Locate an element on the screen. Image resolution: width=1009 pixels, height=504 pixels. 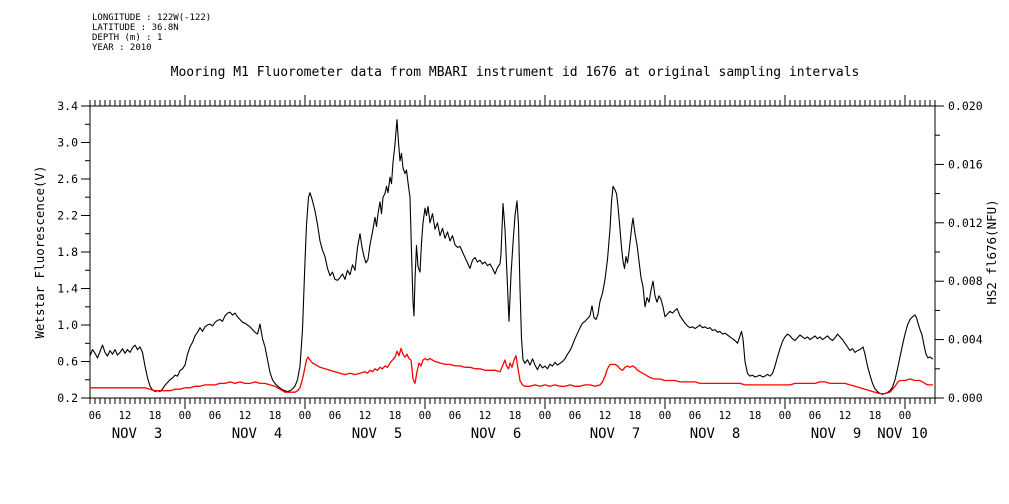
metadata-depth: DEPTH (m) : 1 is located at coordinates (127, 38).